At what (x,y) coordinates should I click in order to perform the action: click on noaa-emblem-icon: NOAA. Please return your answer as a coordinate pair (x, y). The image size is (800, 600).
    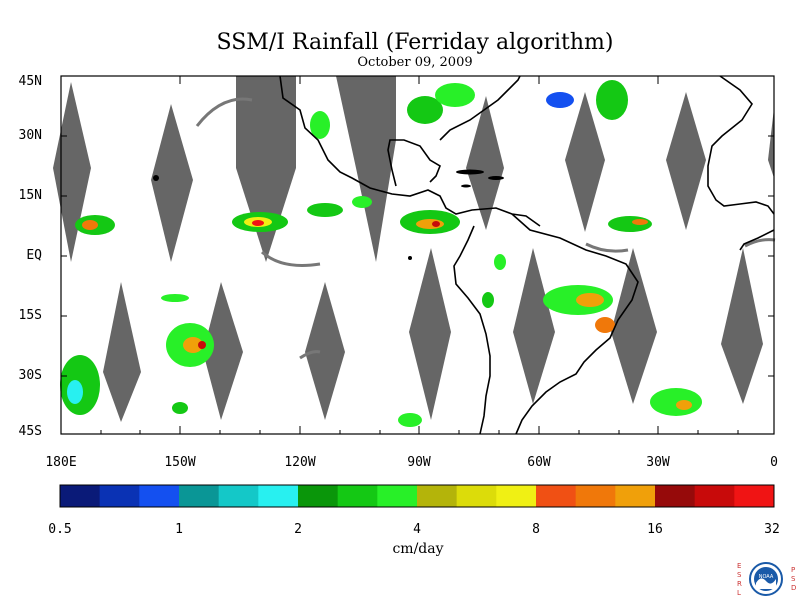
    Looking at the image, I should click on (766, 579).